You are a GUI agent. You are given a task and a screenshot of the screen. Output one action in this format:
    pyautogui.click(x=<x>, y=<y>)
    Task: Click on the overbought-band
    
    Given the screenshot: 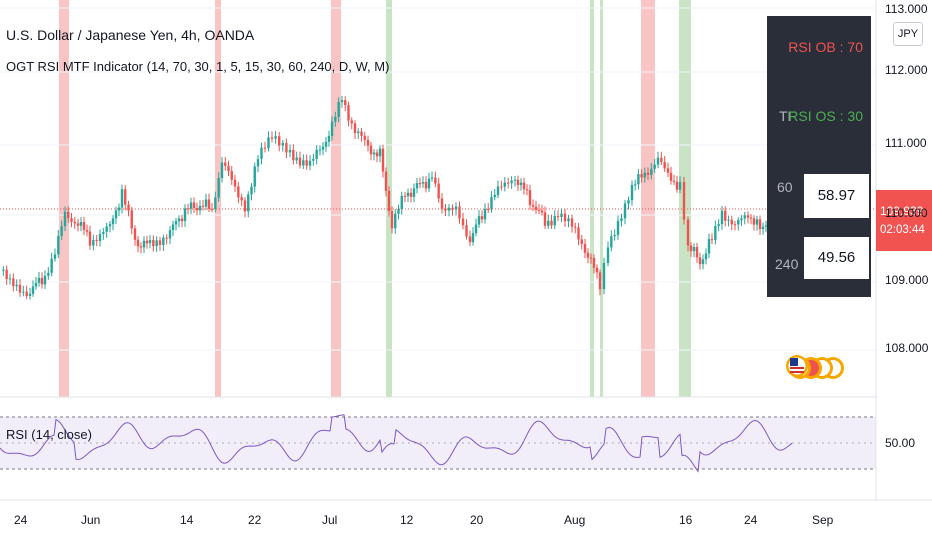 What is the action you would take?
    pyautogui.click(x=648, y=198)
    